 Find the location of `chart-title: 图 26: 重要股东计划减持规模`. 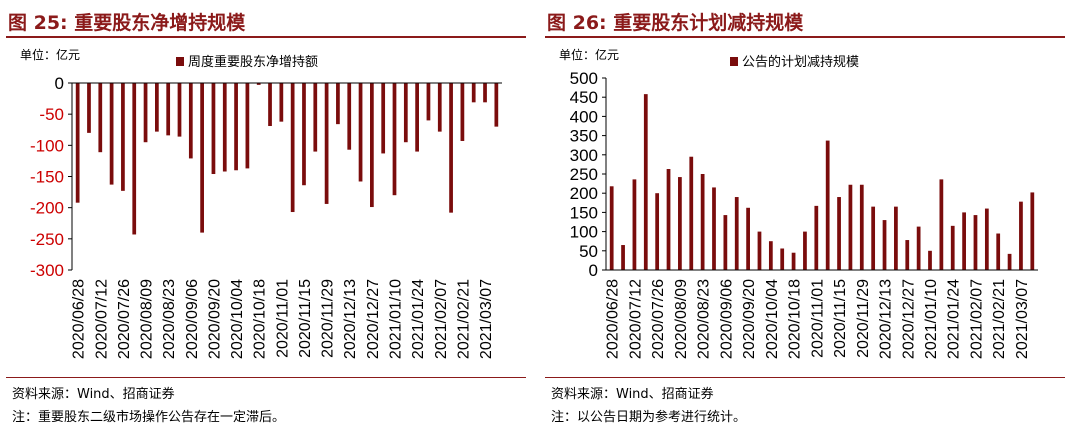

chart-title: 图 26: 重要股东计划减持规模 is located at coordinates (675, 23).